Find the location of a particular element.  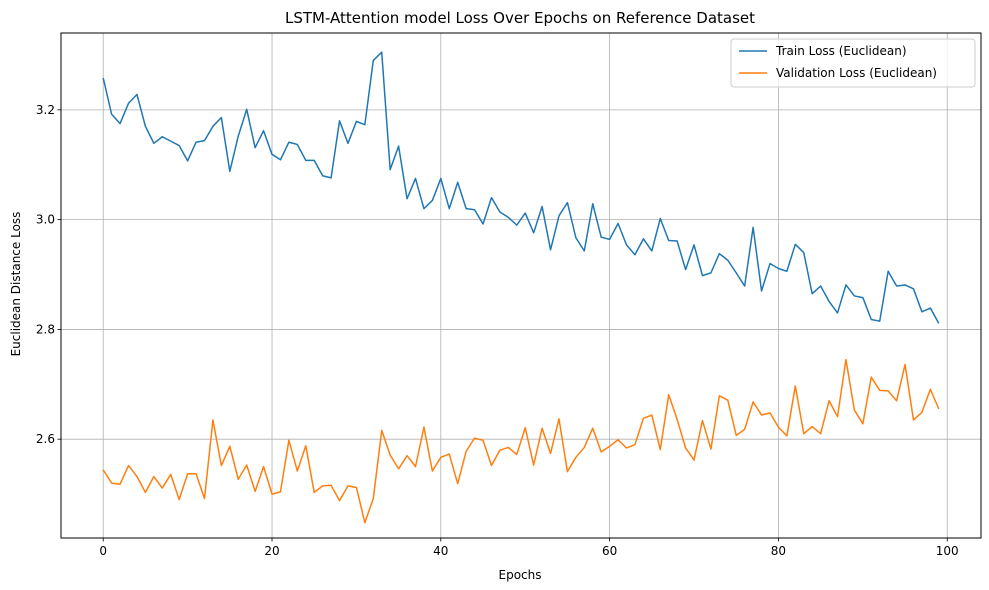

y-tick-label: 2.6 is located at coordinates (45, 439).